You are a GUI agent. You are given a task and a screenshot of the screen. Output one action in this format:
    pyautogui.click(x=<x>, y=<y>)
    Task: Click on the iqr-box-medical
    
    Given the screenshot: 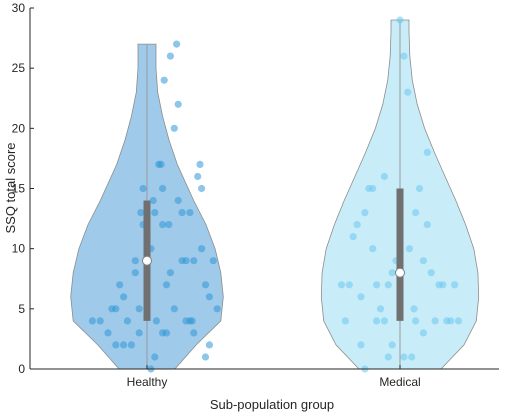 What is the action you would take?
    pyautogui.click(x=400, y=254)
    